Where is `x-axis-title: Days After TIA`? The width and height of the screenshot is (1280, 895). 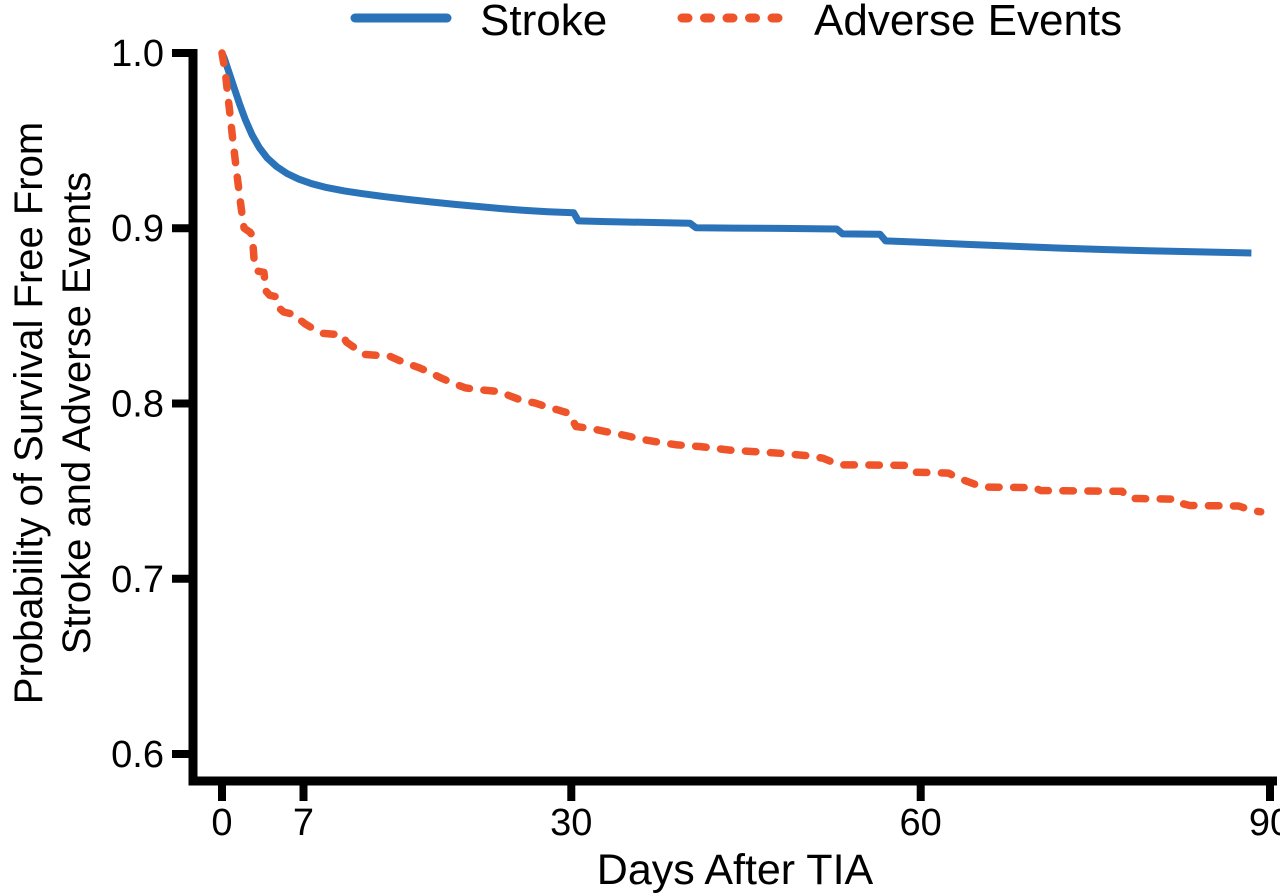
x-axis-title: Days After TIA is located at coordinates (735, 870).